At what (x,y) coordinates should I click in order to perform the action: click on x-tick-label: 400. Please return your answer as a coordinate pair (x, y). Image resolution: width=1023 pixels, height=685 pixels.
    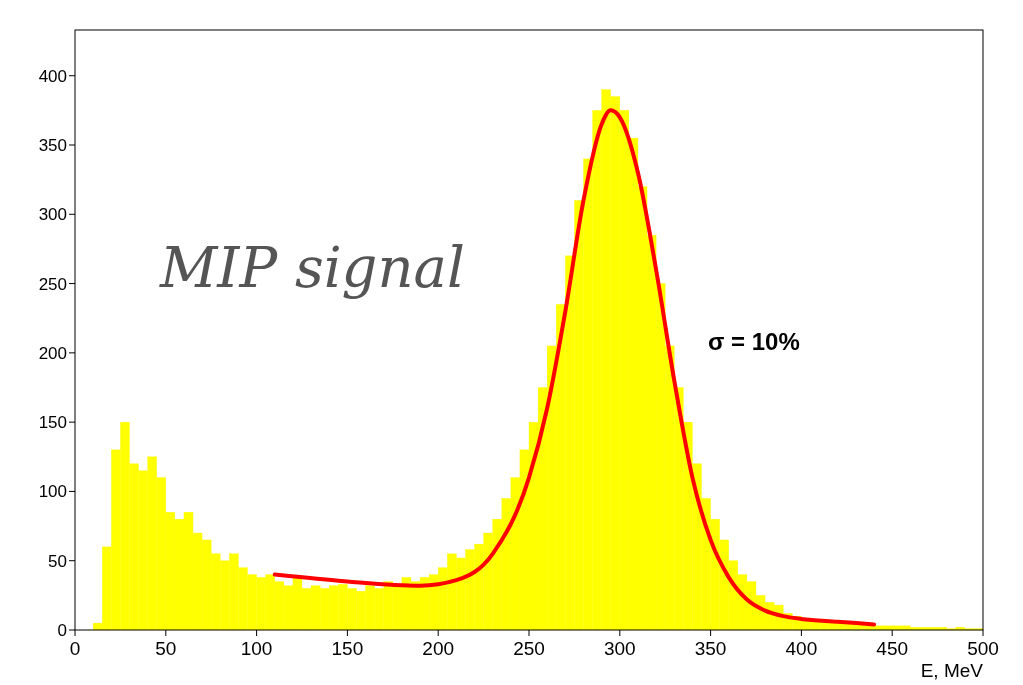
    Looking at the image, I should click on (801, 648).